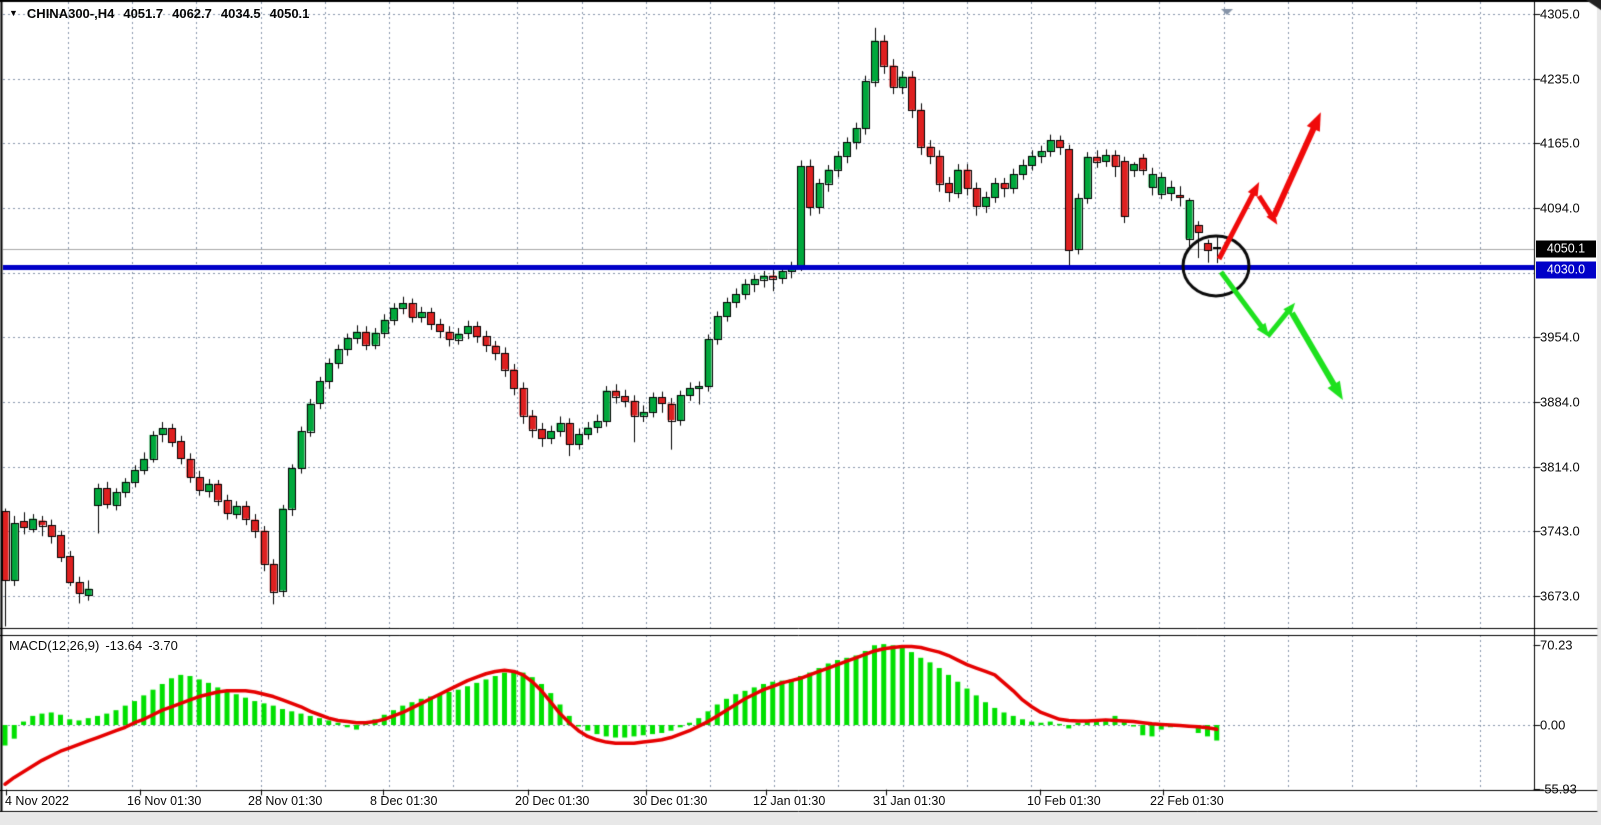 The height and width of the screenshot is (825, 1601). I want to click on indicator-signal-value: -3.70, so click(163, 645).